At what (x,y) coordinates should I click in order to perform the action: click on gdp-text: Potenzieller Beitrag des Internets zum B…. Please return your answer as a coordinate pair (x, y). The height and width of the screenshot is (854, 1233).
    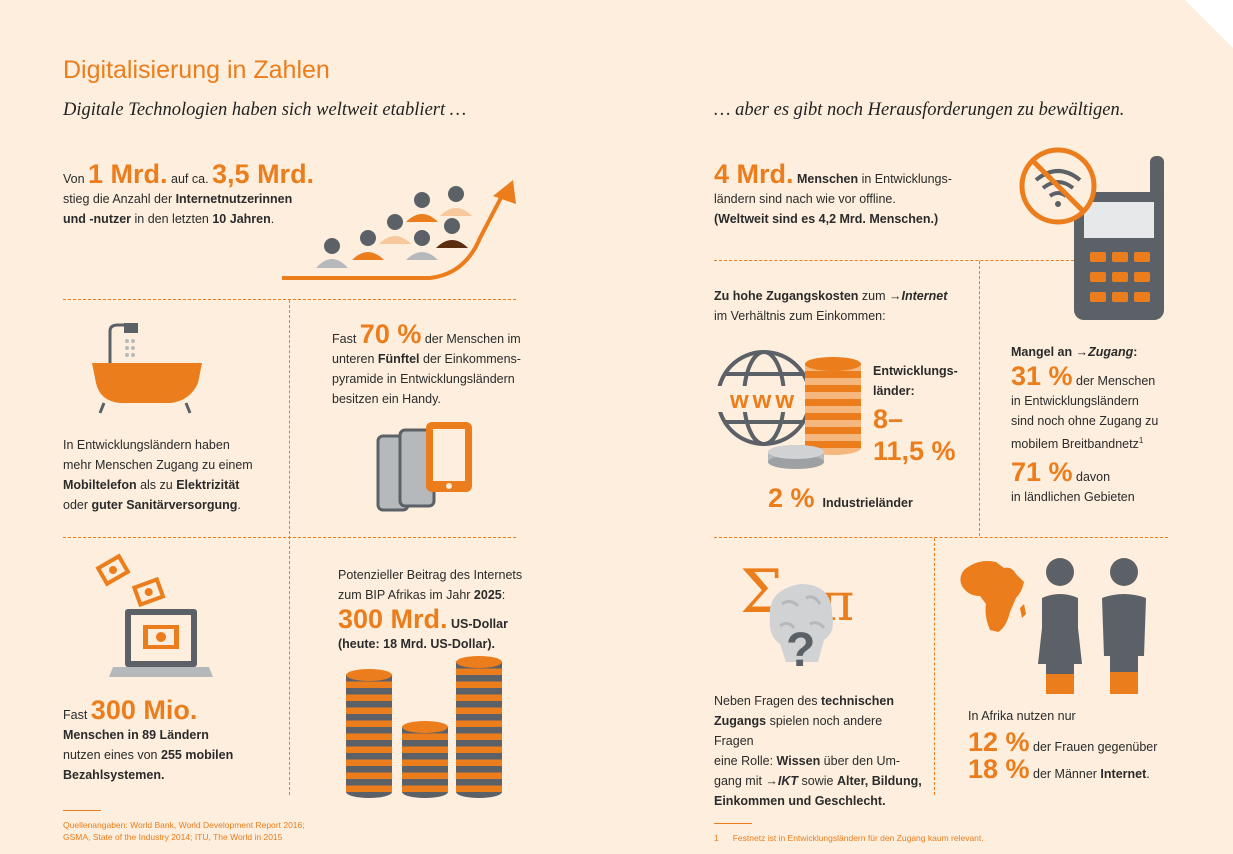
    Looking at the image, I should click on (430, 609).